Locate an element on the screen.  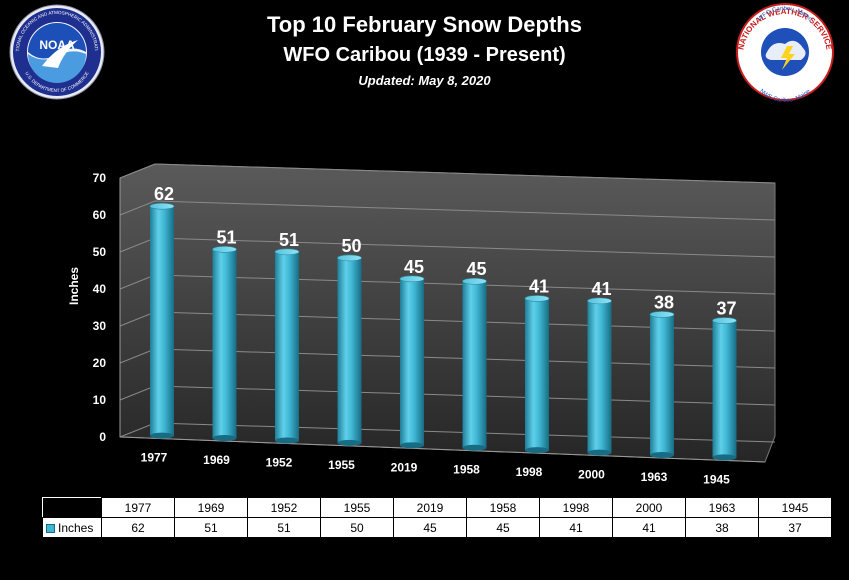
data-label: 38 is located at coordinates (664, 302).